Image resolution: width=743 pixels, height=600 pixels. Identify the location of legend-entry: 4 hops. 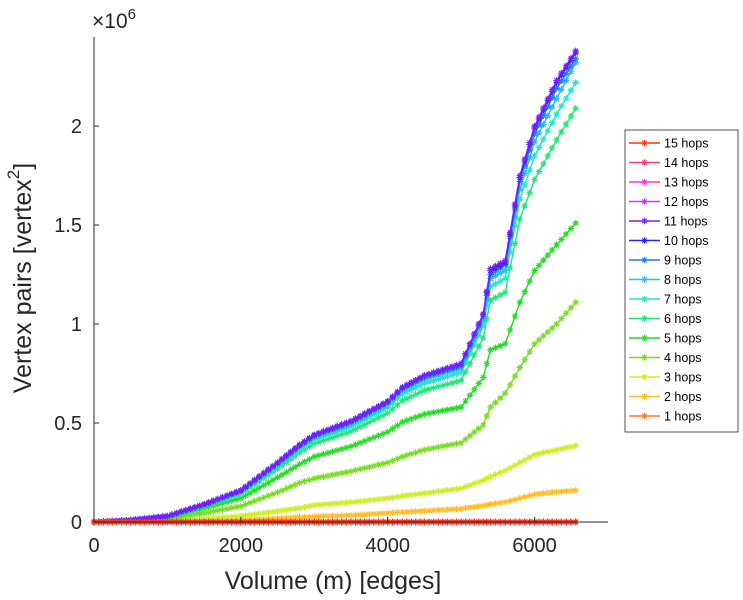
(665, 358).